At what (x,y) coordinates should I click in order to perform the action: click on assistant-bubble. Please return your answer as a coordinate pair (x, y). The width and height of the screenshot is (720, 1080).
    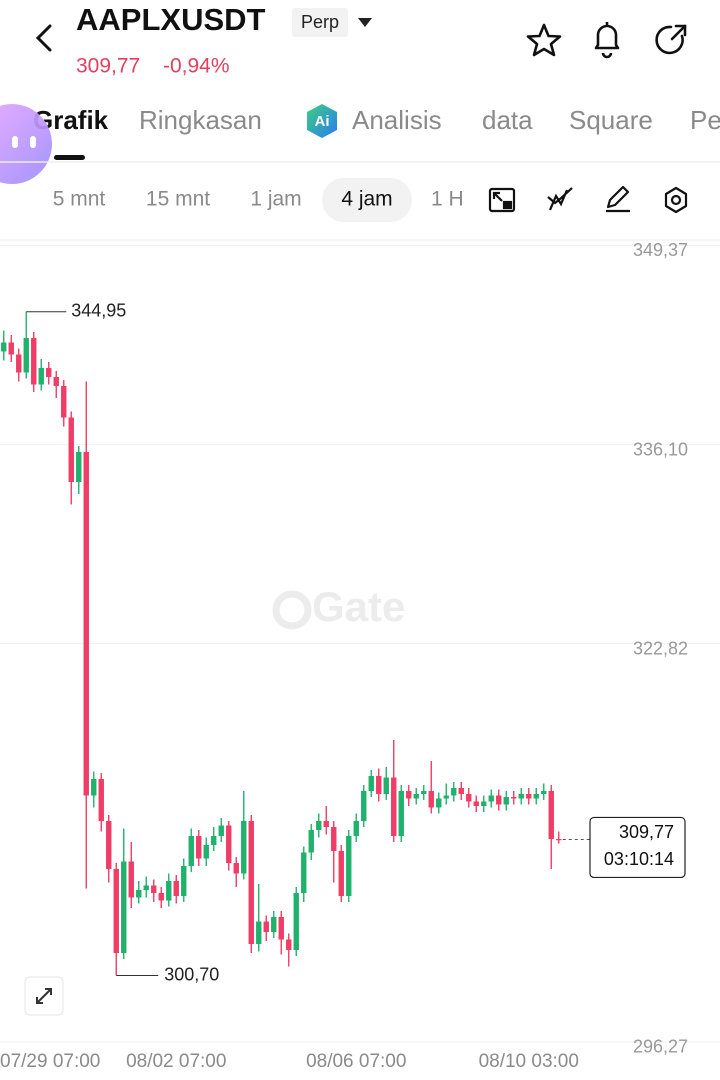
    Looking at the image, I should click on (26, 144).